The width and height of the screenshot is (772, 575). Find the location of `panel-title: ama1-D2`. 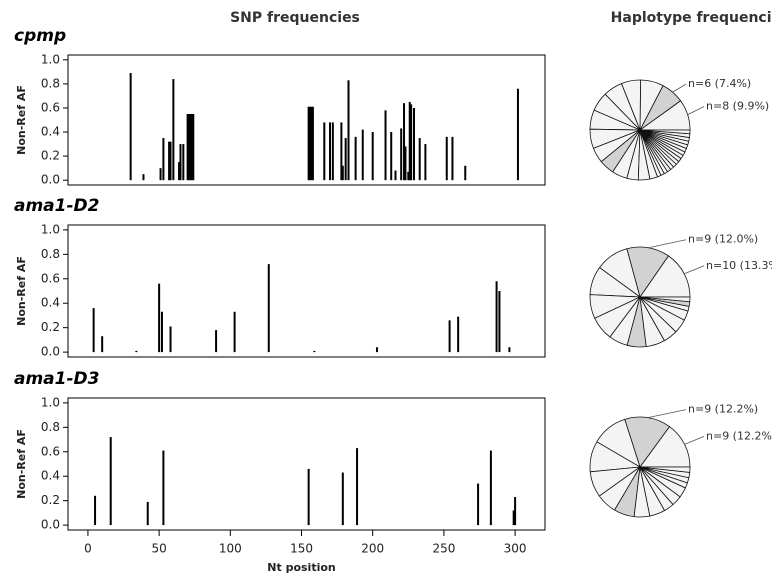

panel-title: ama1-D2 is located at coordinates (56, 206).